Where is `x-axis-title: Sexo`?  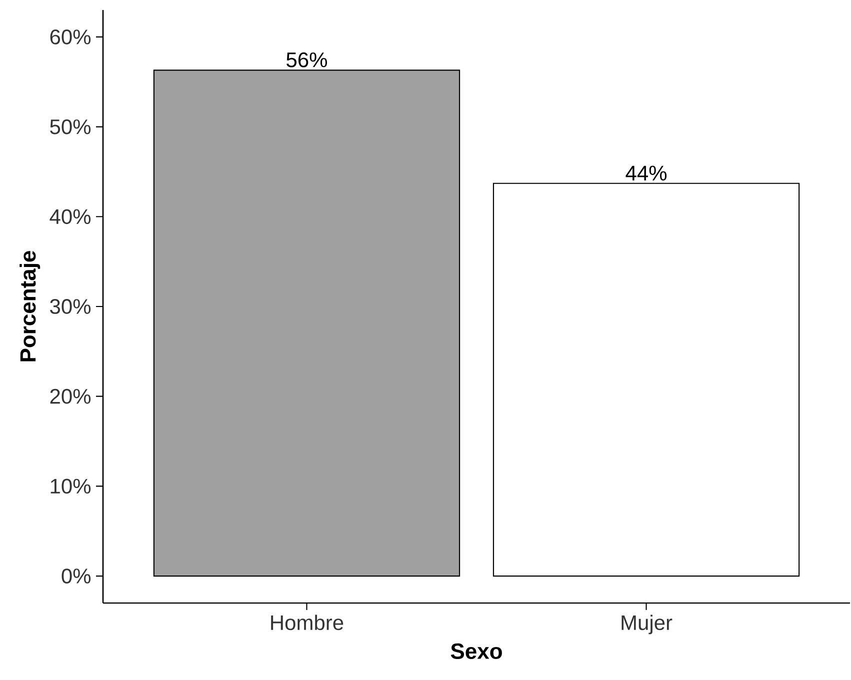
x-axis-title: Sexo is located at coordinates (476, 651).